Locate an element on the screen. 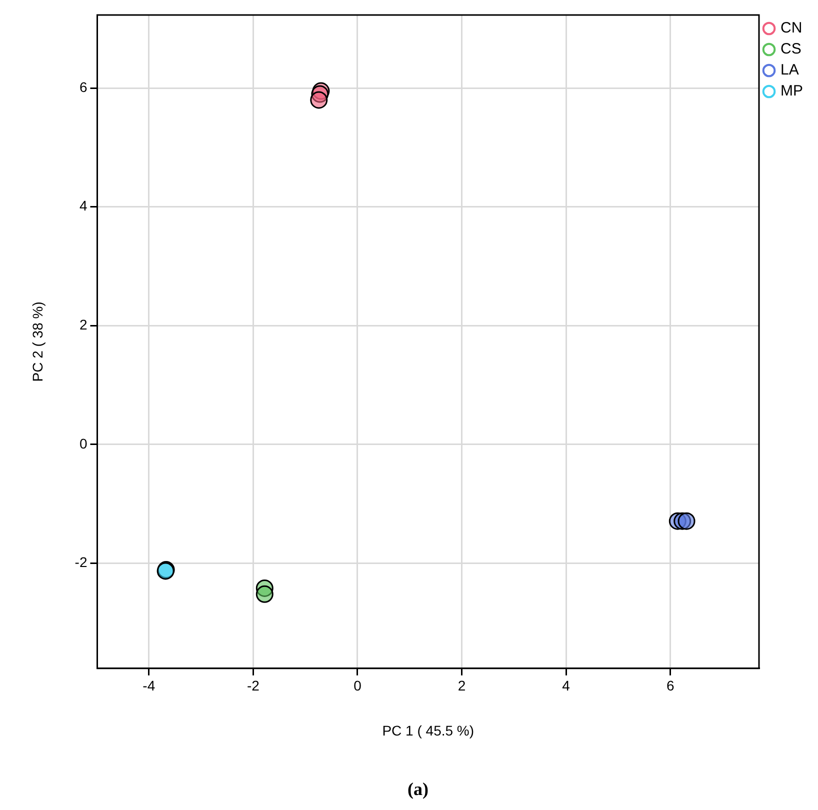 This screenshot has height=810, width=818. x-tick-label: 2 is located at coordinates (462, 686).